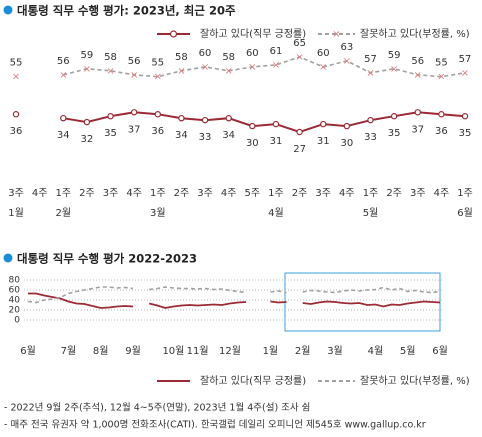 This screenshot has height=437, width=482. Describe the element at coordinates (271, 351) in the screenshot. I see `x-tick-label: 1월` at that location.